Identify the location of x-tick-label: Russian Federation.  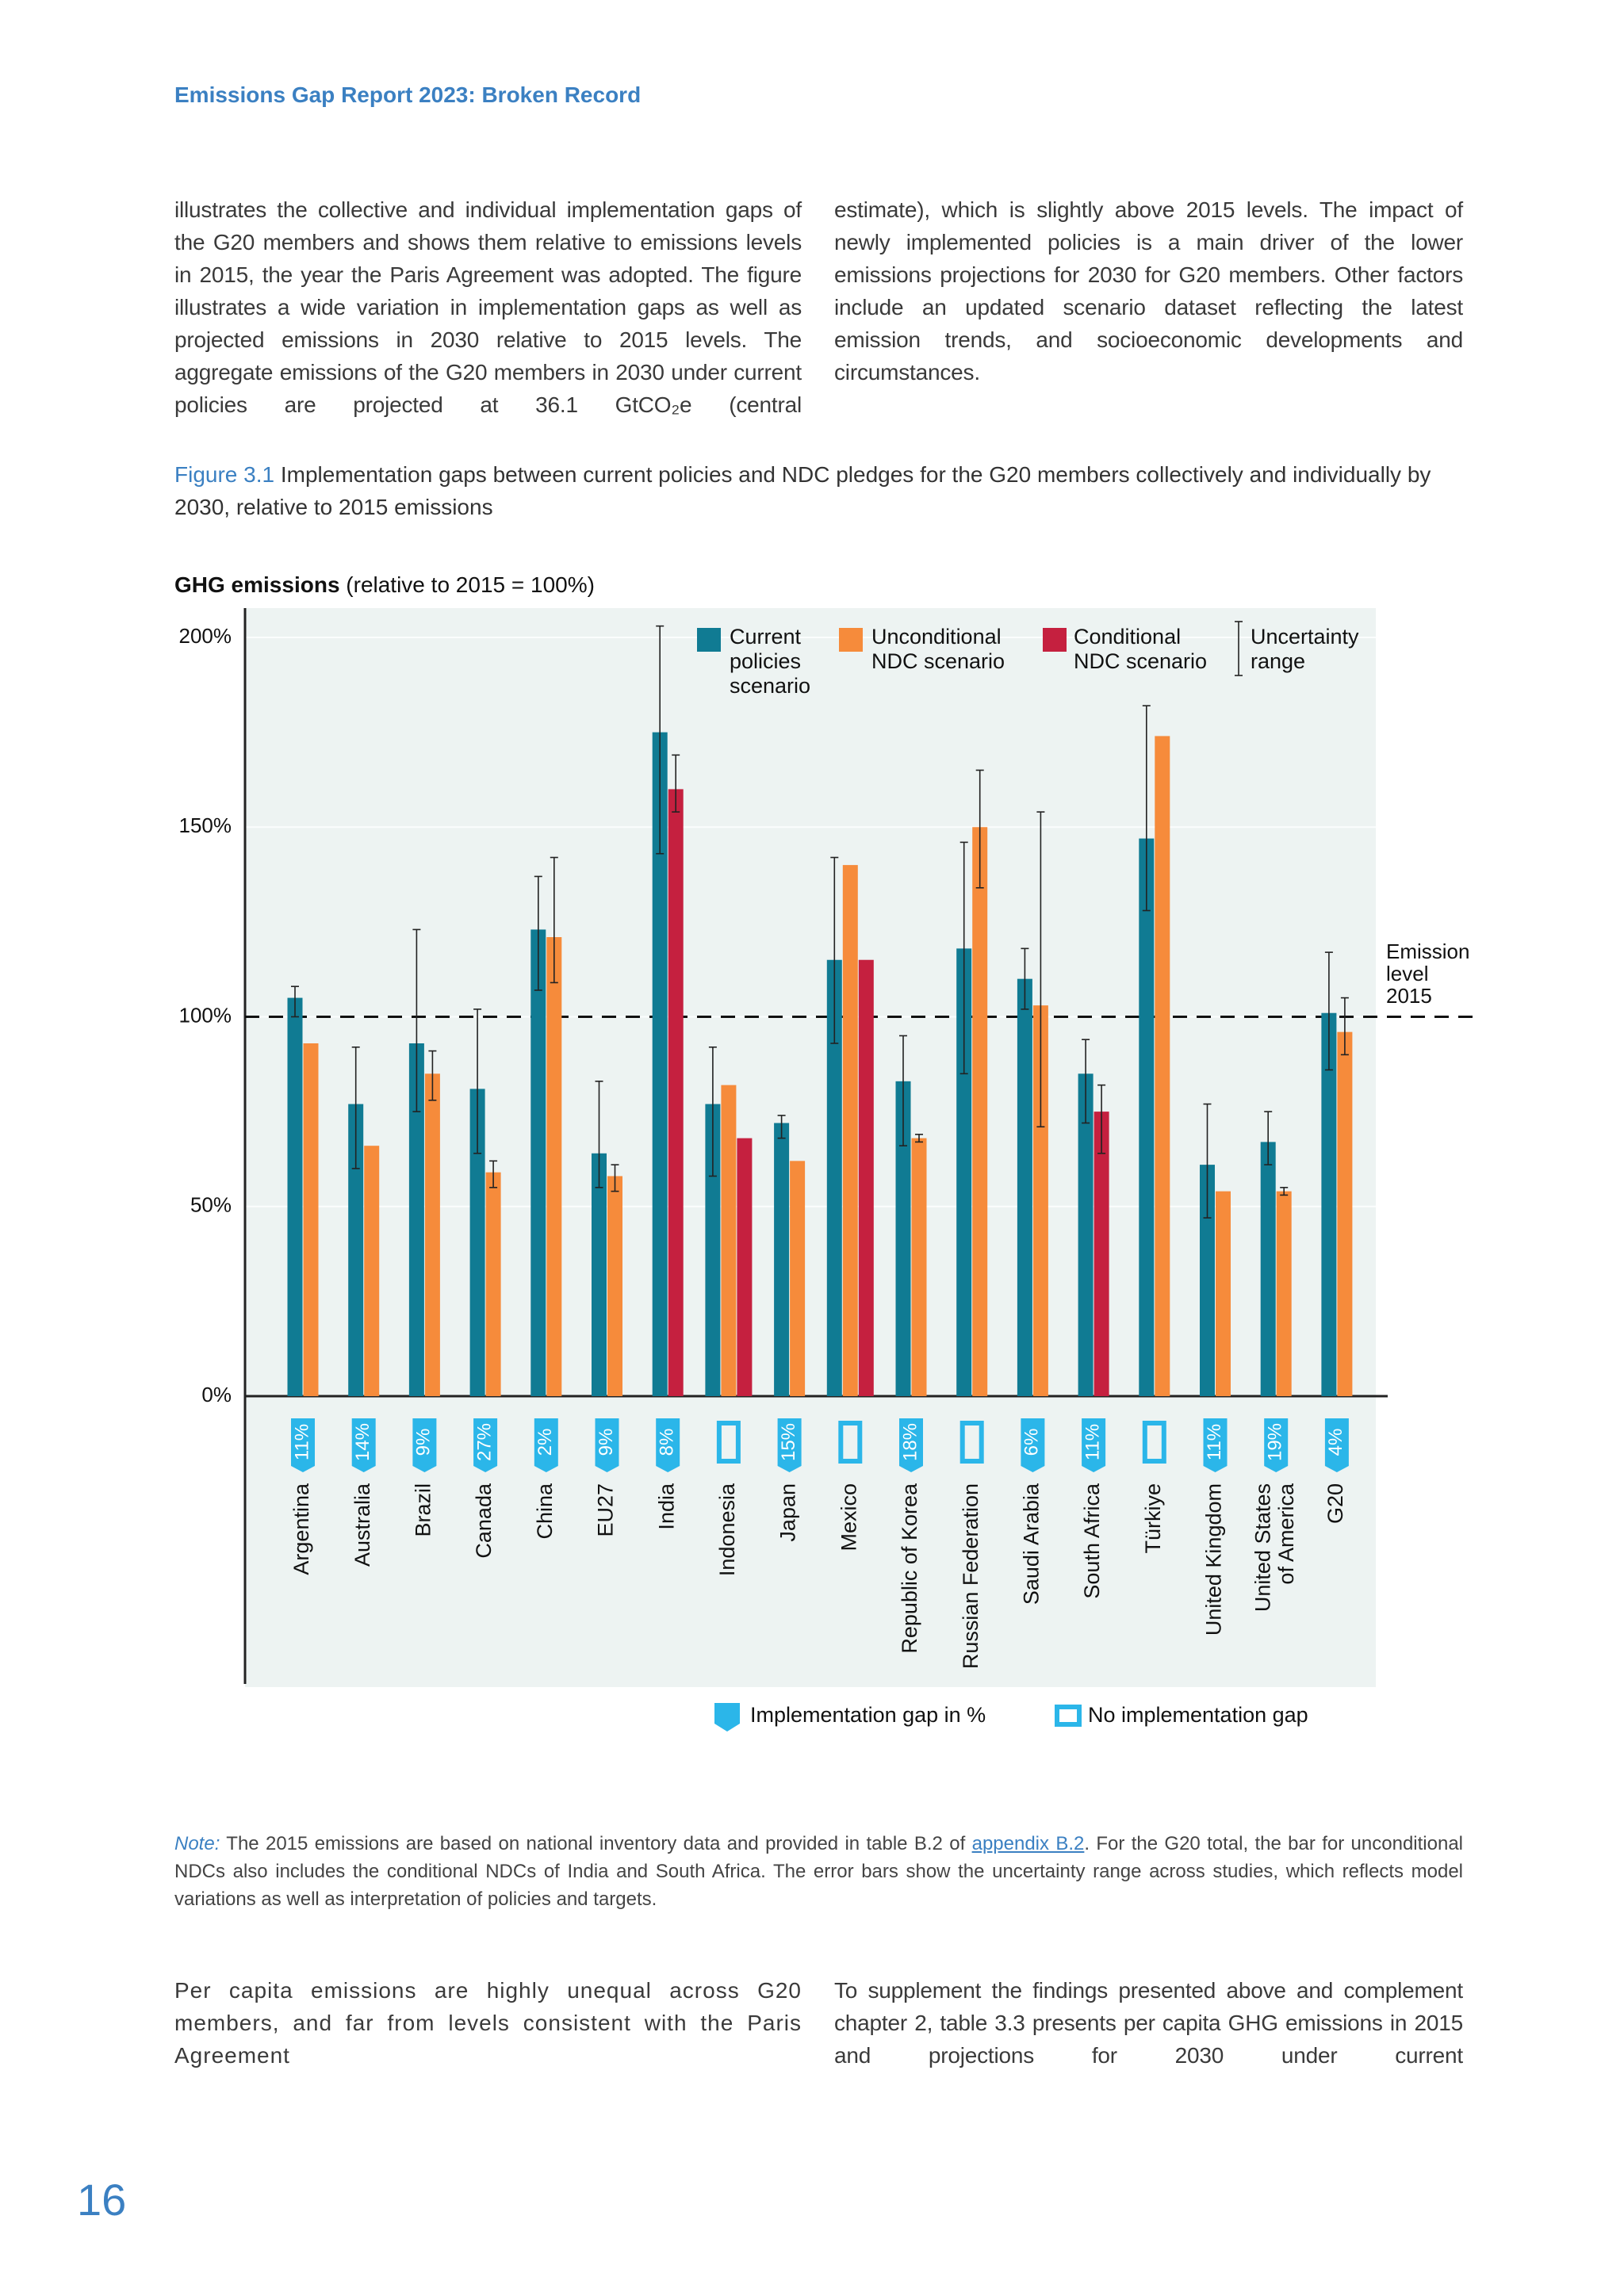
(970, 1576).